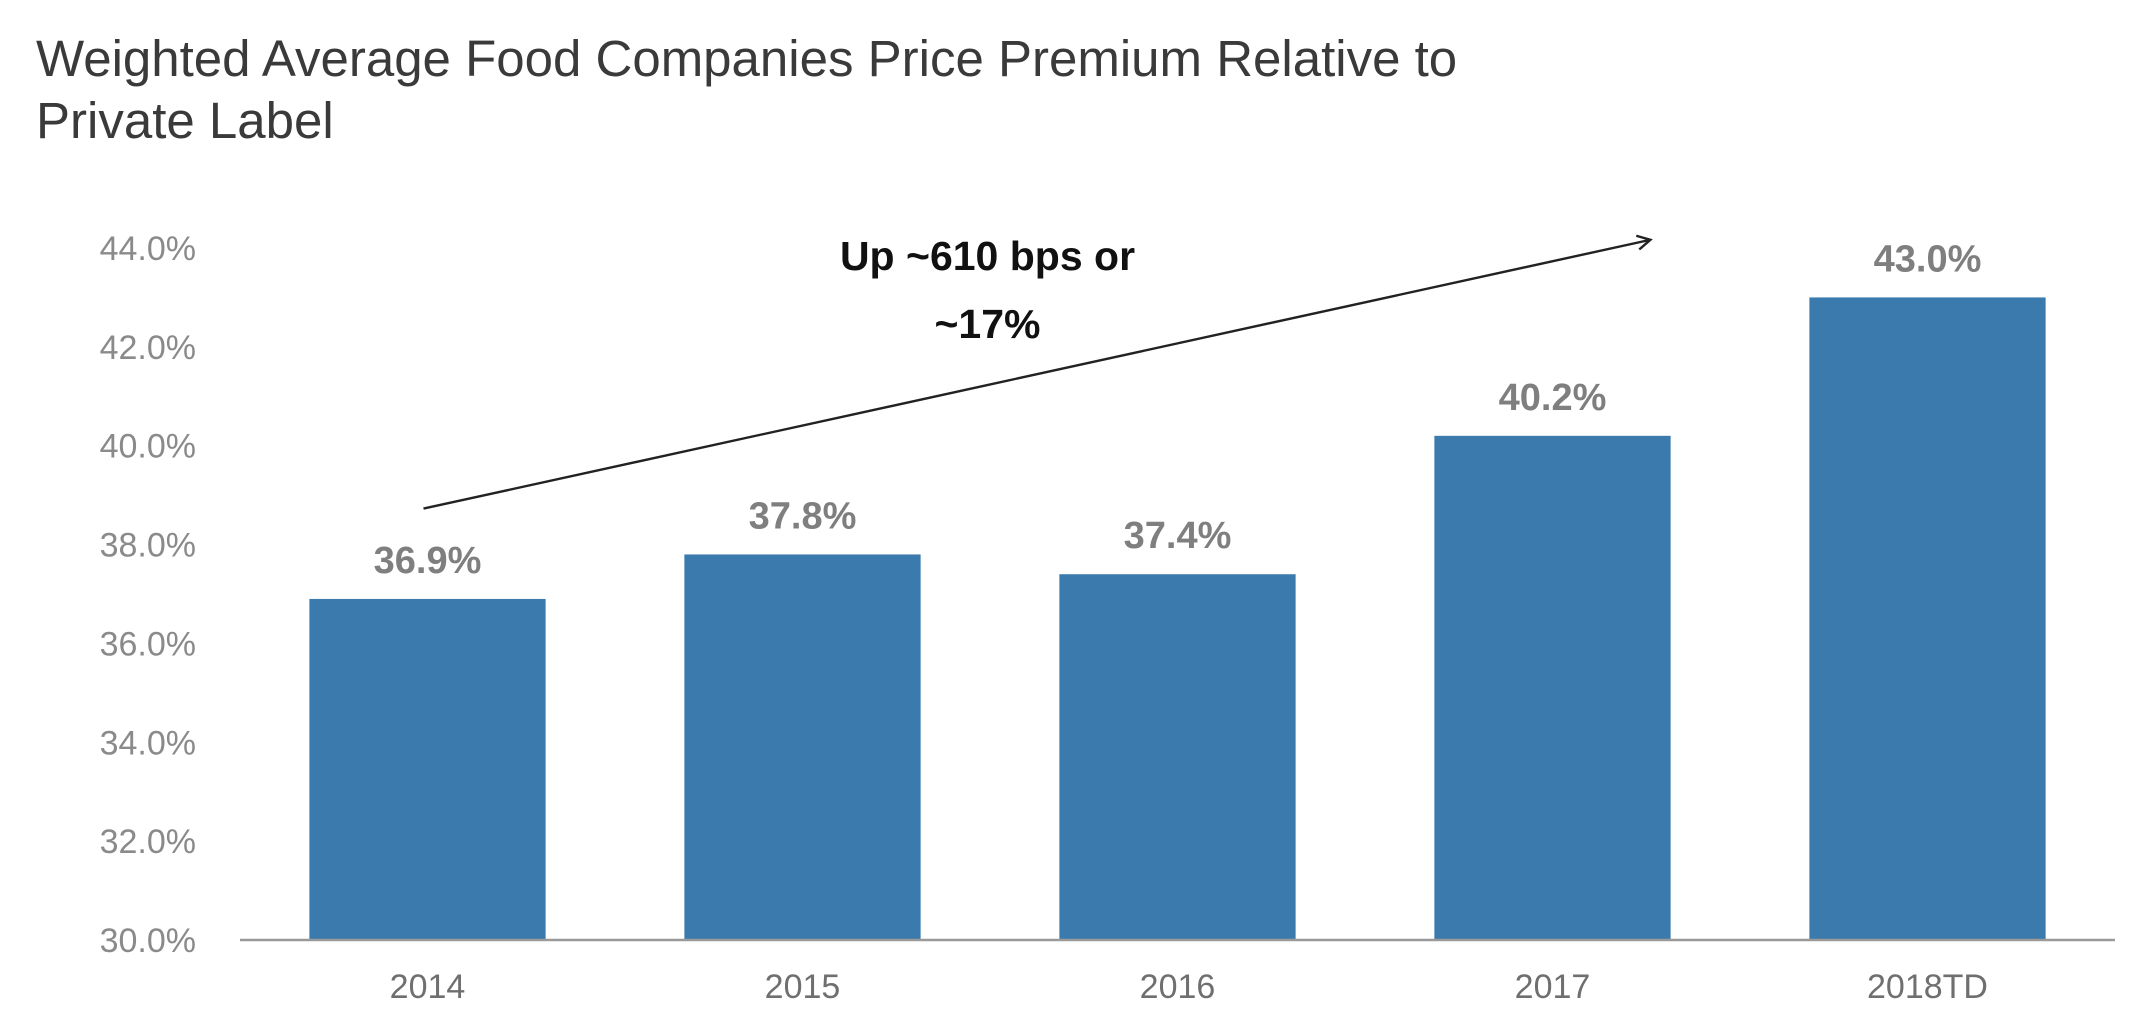  Describe the element at coordinates (1928, 259) in the screenshot. I see `data-label: 43.0%` at that location.